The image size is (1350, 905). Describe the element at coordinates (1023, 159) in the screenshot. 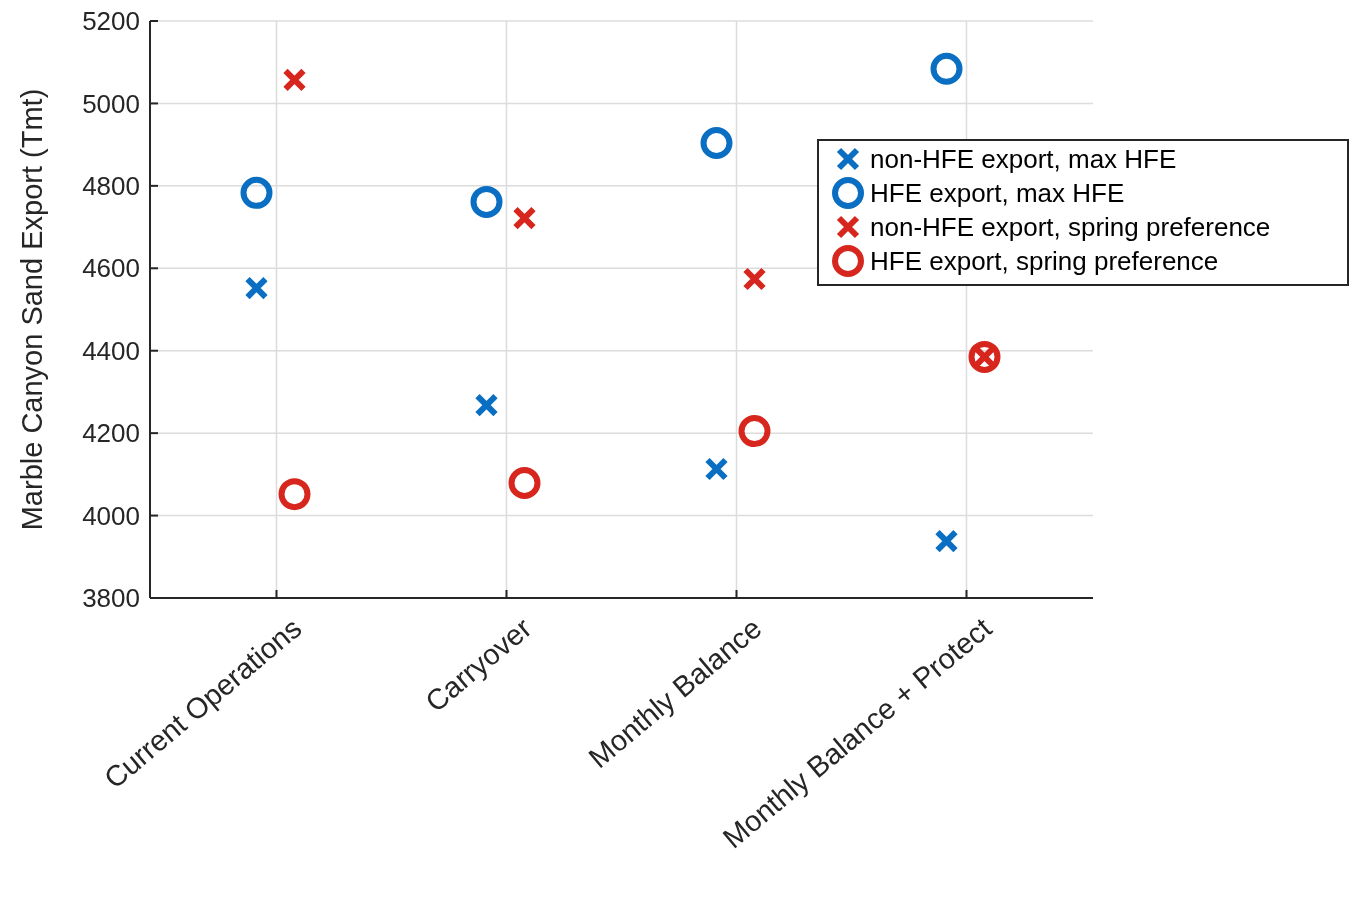

I see `legend-label: non-HFE export, max HFE` at that location.